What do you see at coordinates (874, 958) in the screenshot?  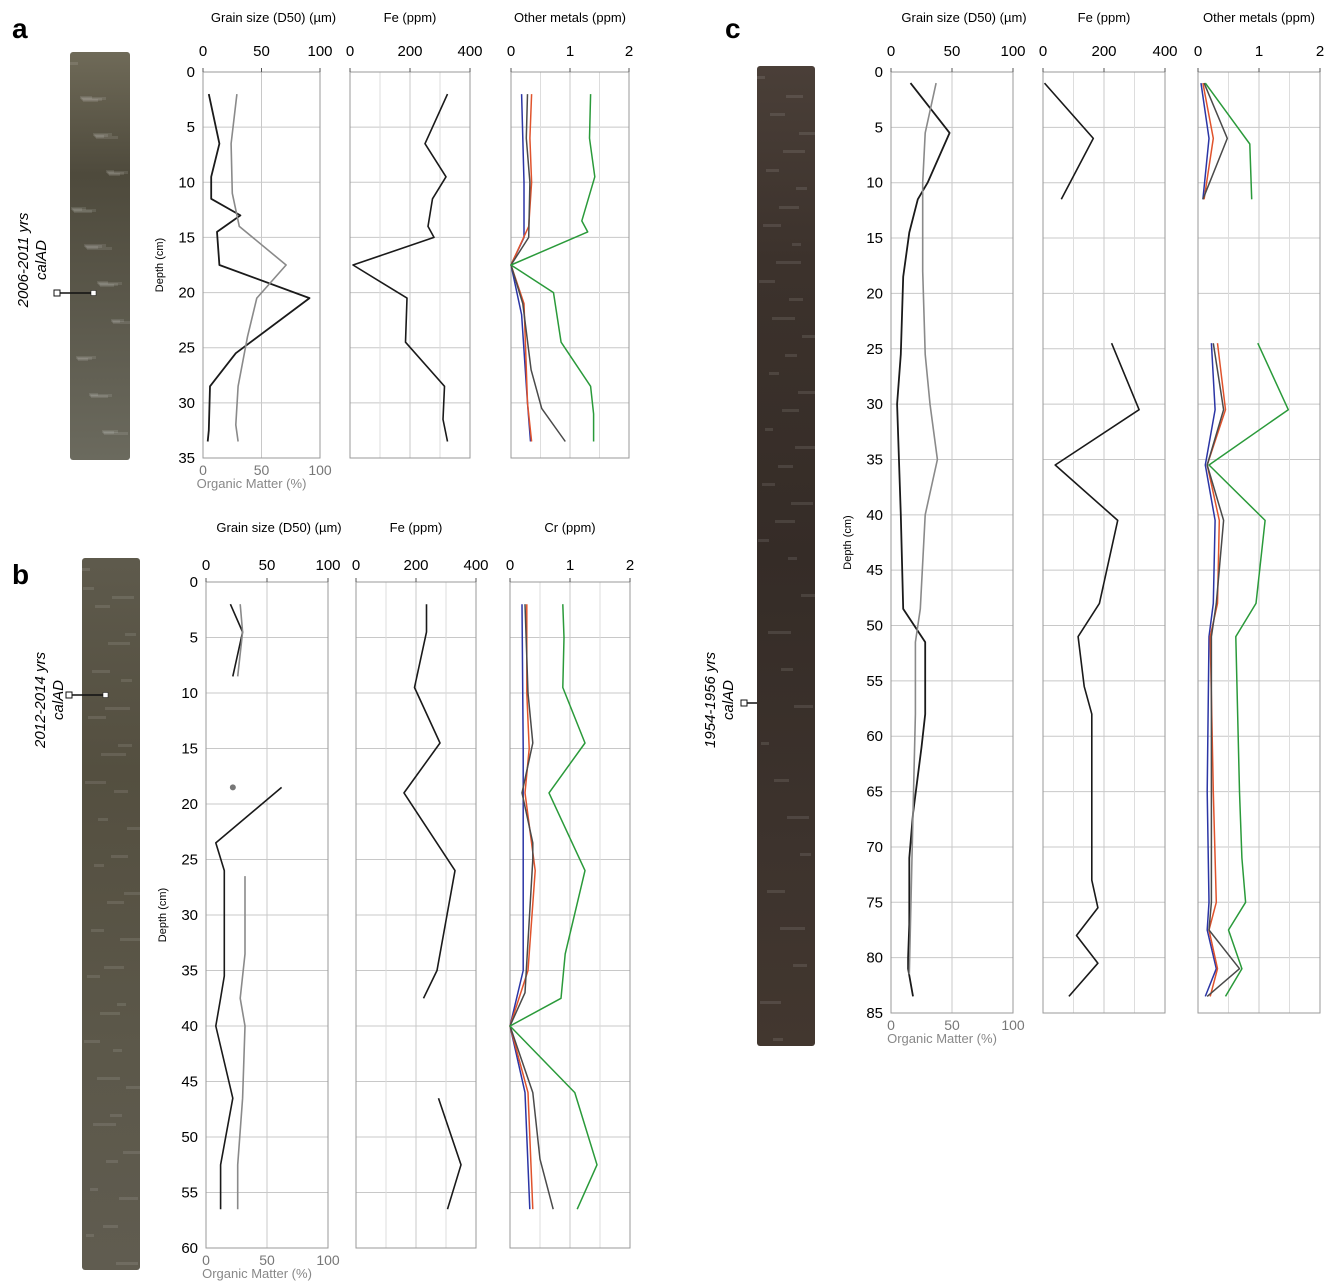 I see `depth-tick-label: 80` at bounding box center [874, 958].